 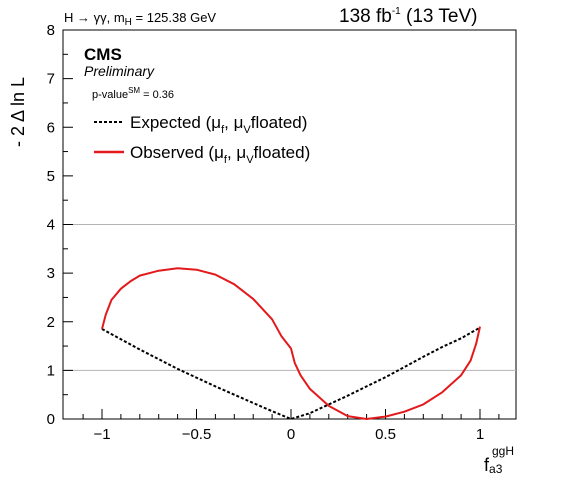 What do you see at coordinates (218, 124) in the screenshot?
I see `legend-expected-label: Expected (μf, μVfloated)` at bounding box center [218, 124].